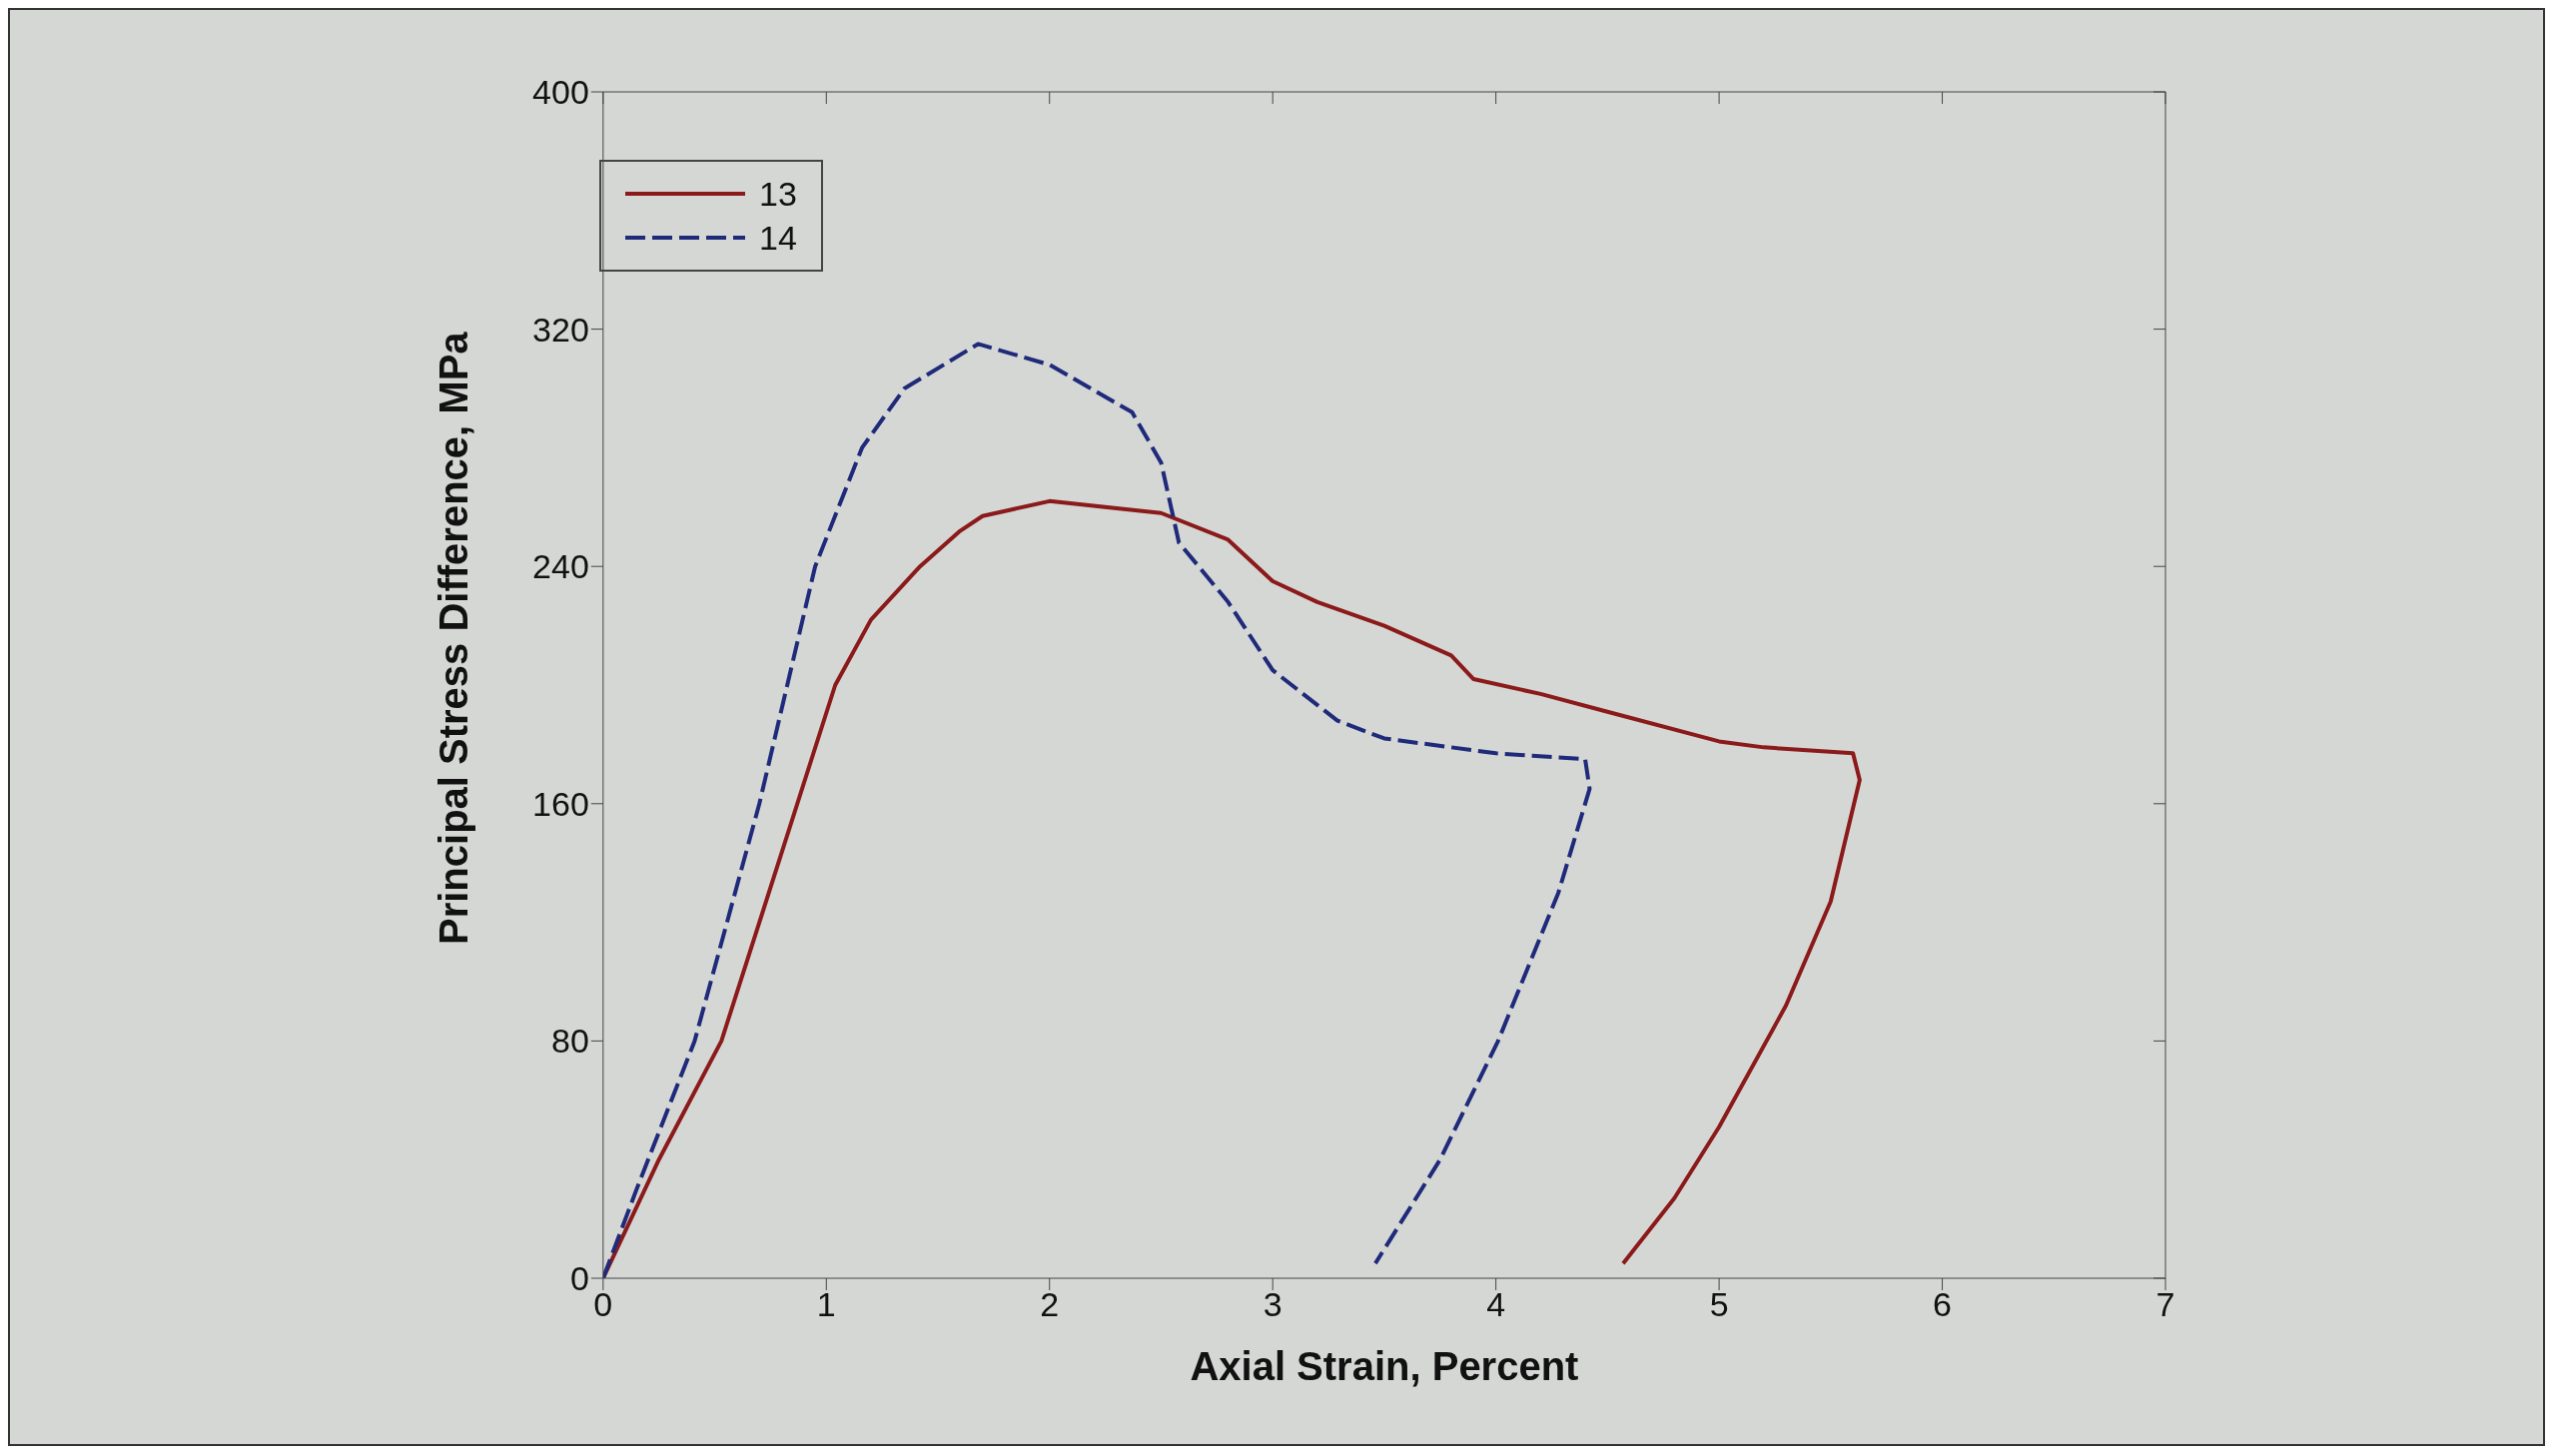 Image resolution: width=2566 pixels, height=1456 pixels. What do you see at coordinates (1273, 1305) in the screenshot?
I see `x-tick-label: 3` at bounding box center [1273, 1305].